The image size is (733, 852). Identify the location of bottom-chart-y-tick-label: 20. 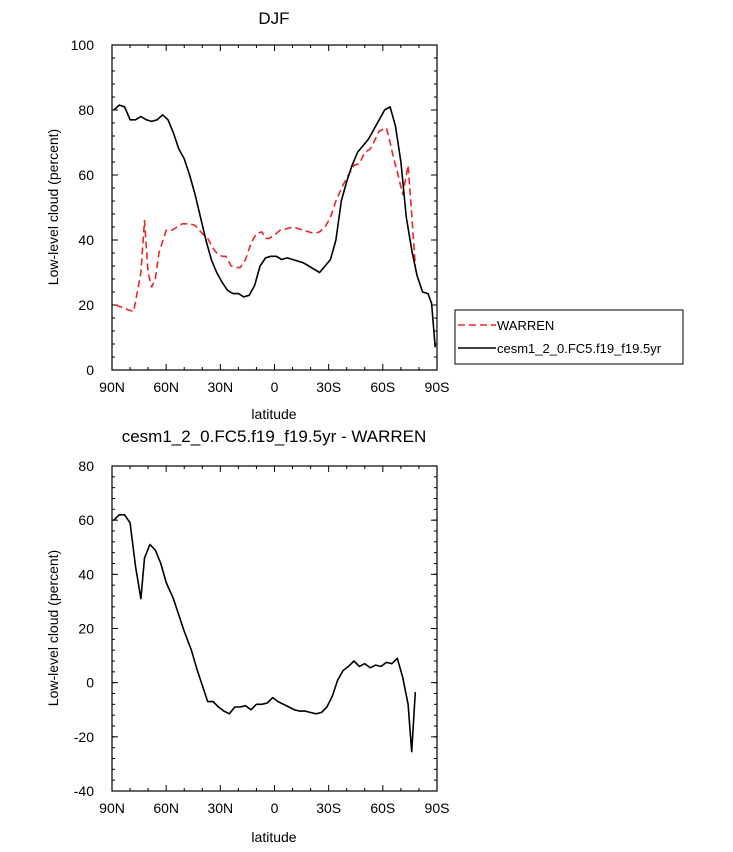
(86, 629).